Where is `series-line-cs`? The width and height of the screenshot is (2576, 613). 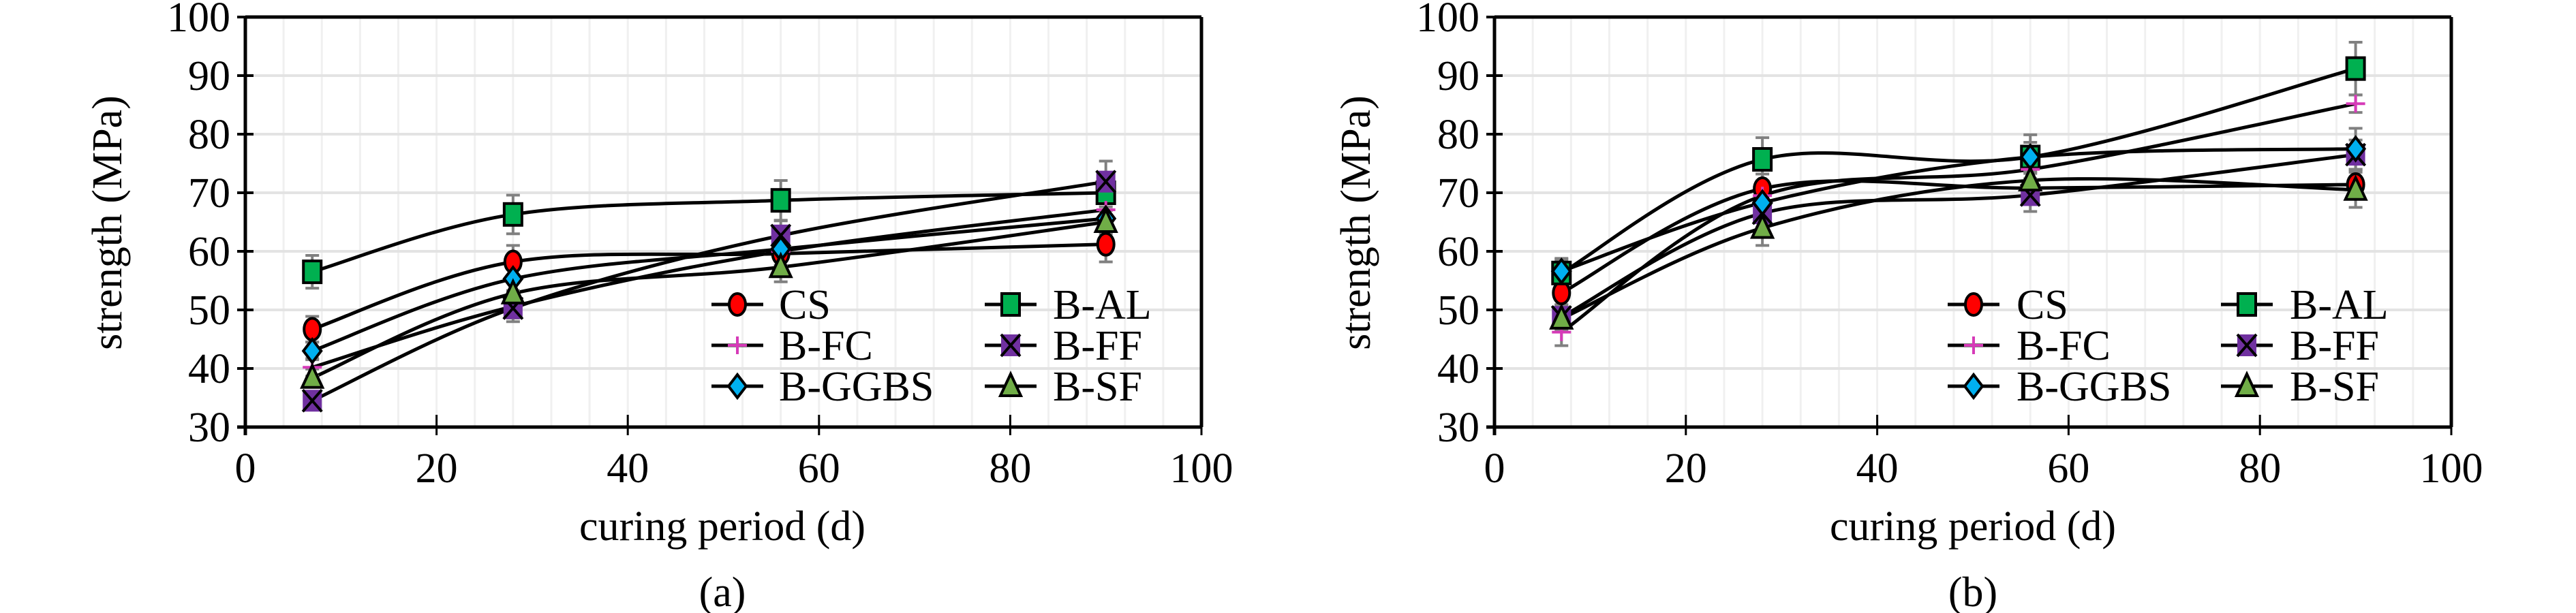
series-line-cs is located at coordinates (708, 286).